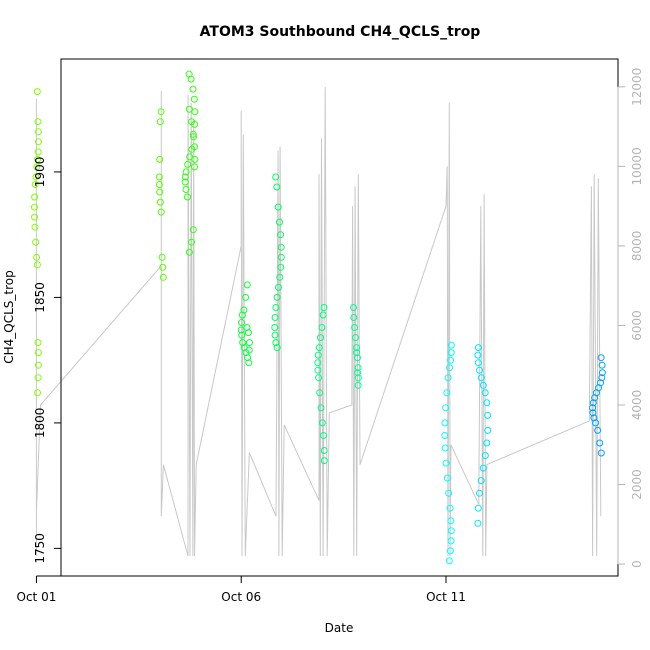 Image resolution: width=650 pixels, height=650 pixels. What do you see at coordinates (637, 166) in the screenshot?
I see `y2-tick-label: 10000` at bounding box center [637, 166].